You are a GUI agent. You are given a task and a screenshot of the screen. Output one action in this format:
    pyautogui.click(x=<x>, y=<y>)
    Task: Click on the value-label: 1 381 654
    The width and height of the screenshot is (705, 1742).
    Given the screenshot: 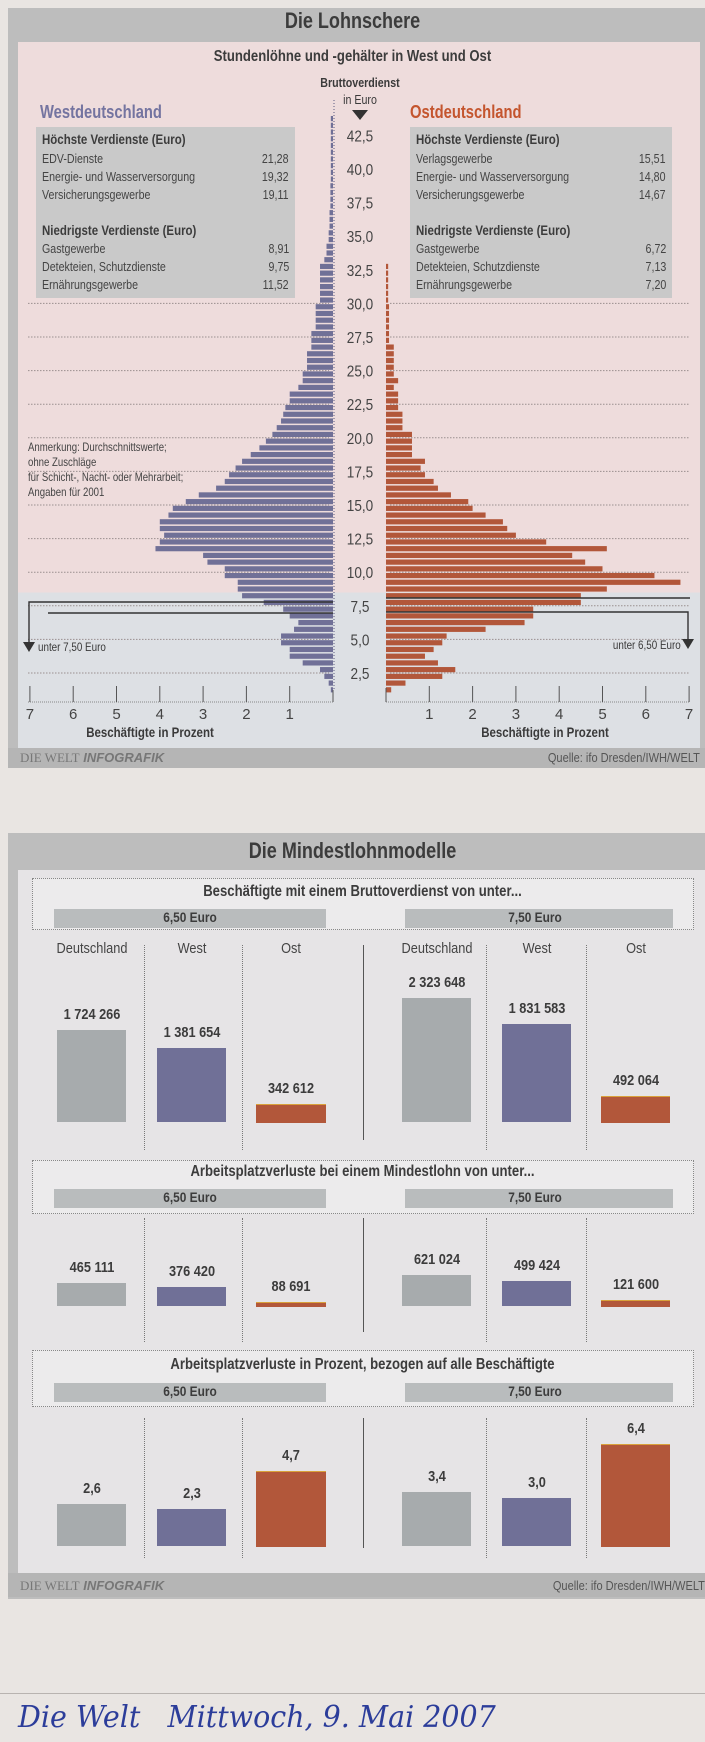 What is the action you would take?
    pyautogui.click(x=191, y=1033)
    